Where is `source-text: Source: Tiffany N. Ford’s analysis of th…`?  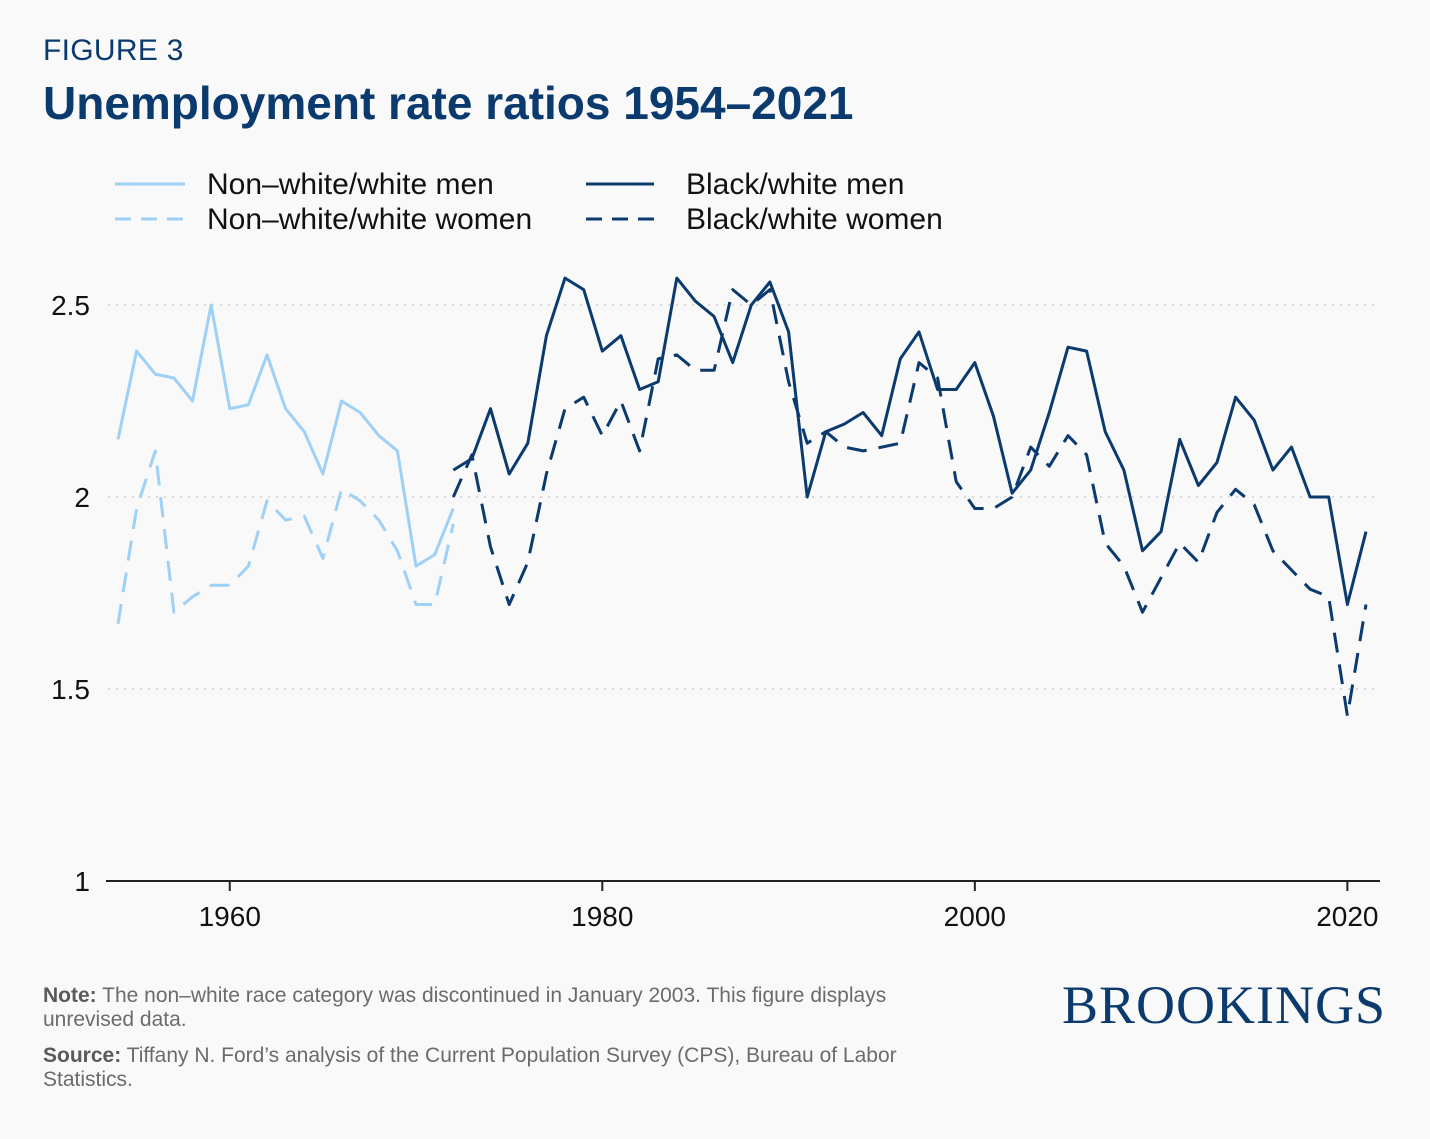
source-text: Source: Tiffany N. Ford’s analysis of th… is located at coordinates (493, 1068).